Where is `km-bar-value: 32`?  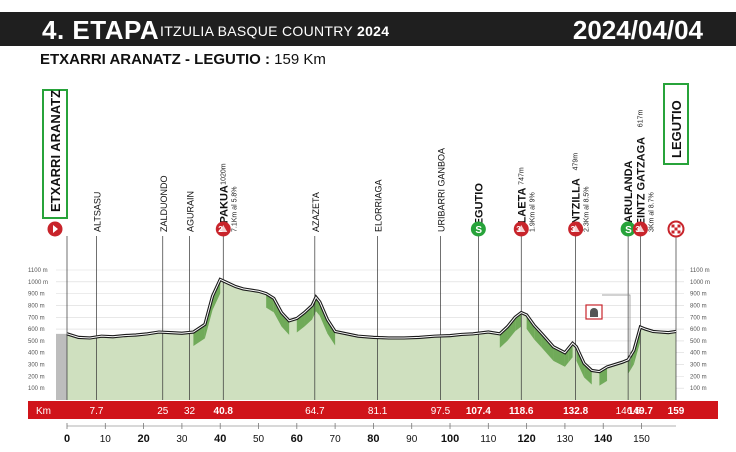
km-bar-value: 32 is located at coordinates (190, 411).